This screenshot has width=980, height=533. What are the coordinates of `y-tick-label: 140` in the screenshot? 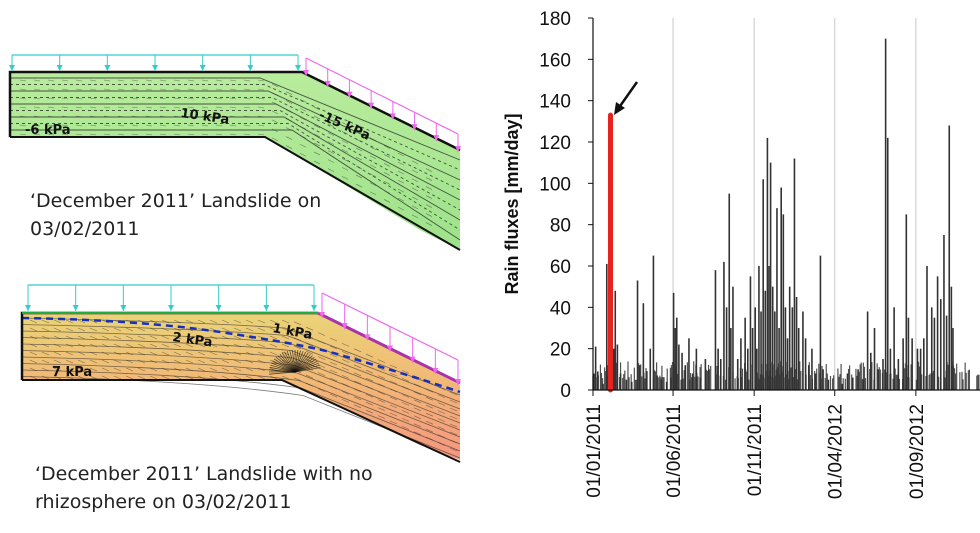 It's located at (555, 102).